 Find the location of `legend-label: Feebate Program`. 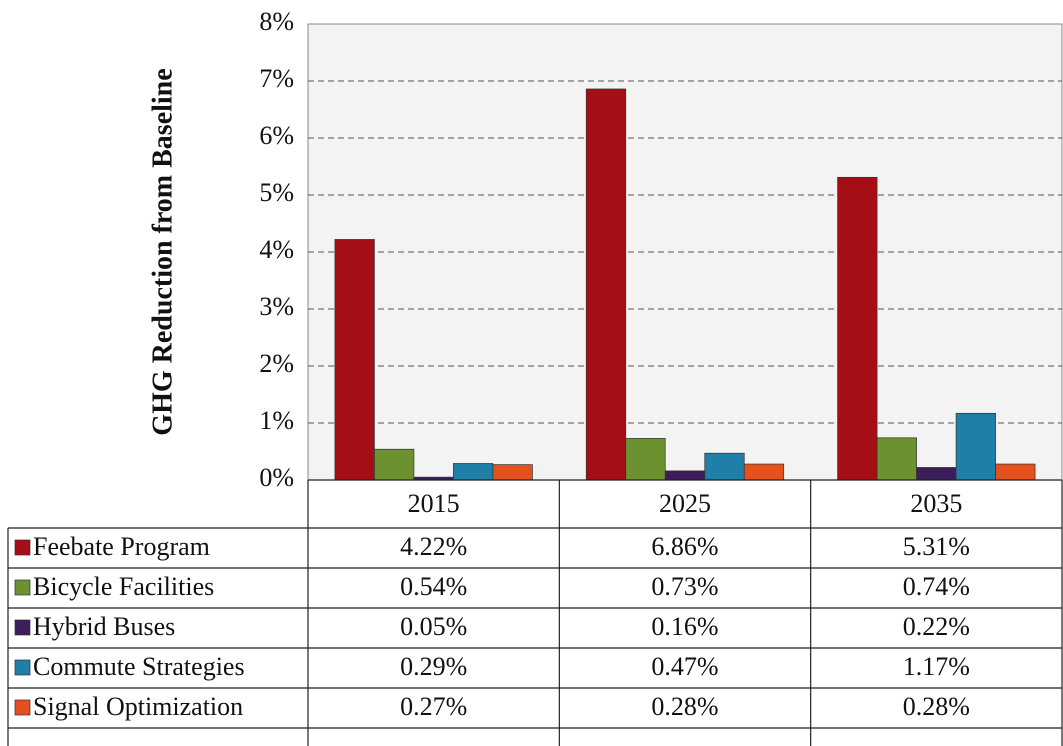

legend-label: Feebate Program is located at coordinates (121, 546).